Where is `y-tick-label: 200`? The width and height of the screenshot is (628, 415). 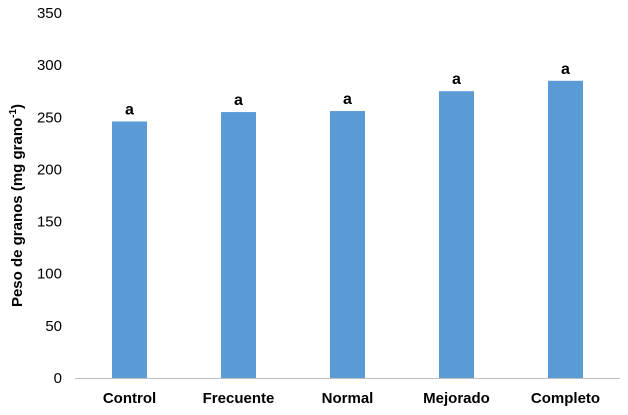
y-tick-label: 200 is located at coordinates (49, 169).